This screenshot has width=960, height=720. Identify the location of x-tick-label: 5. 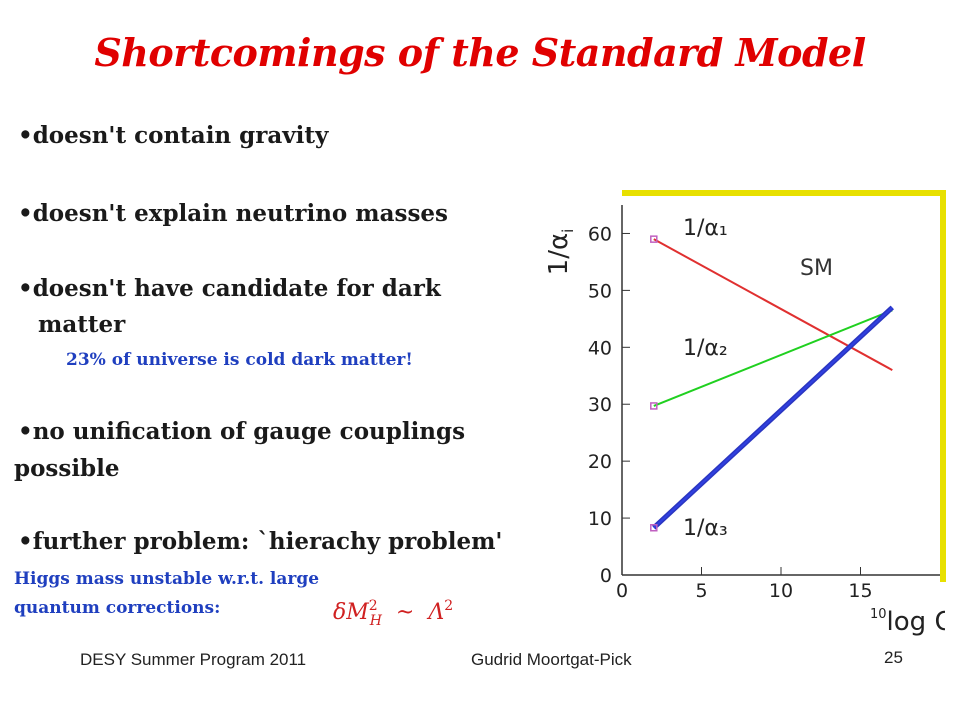
(701, 591).